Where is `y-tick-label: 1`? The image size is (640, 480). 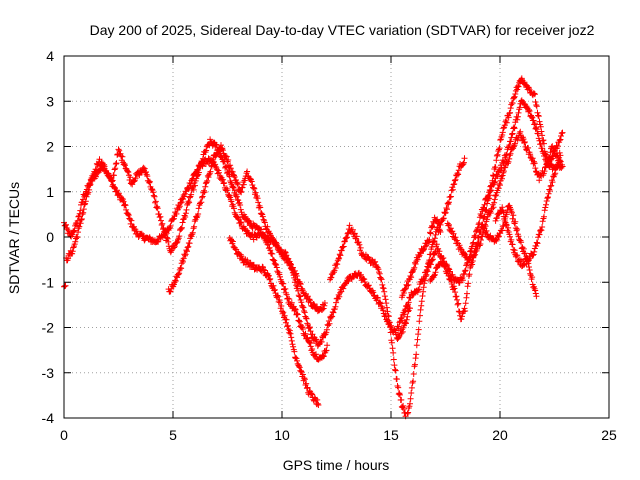
y-tick-label: 1 is located at coordinates (50, 192).